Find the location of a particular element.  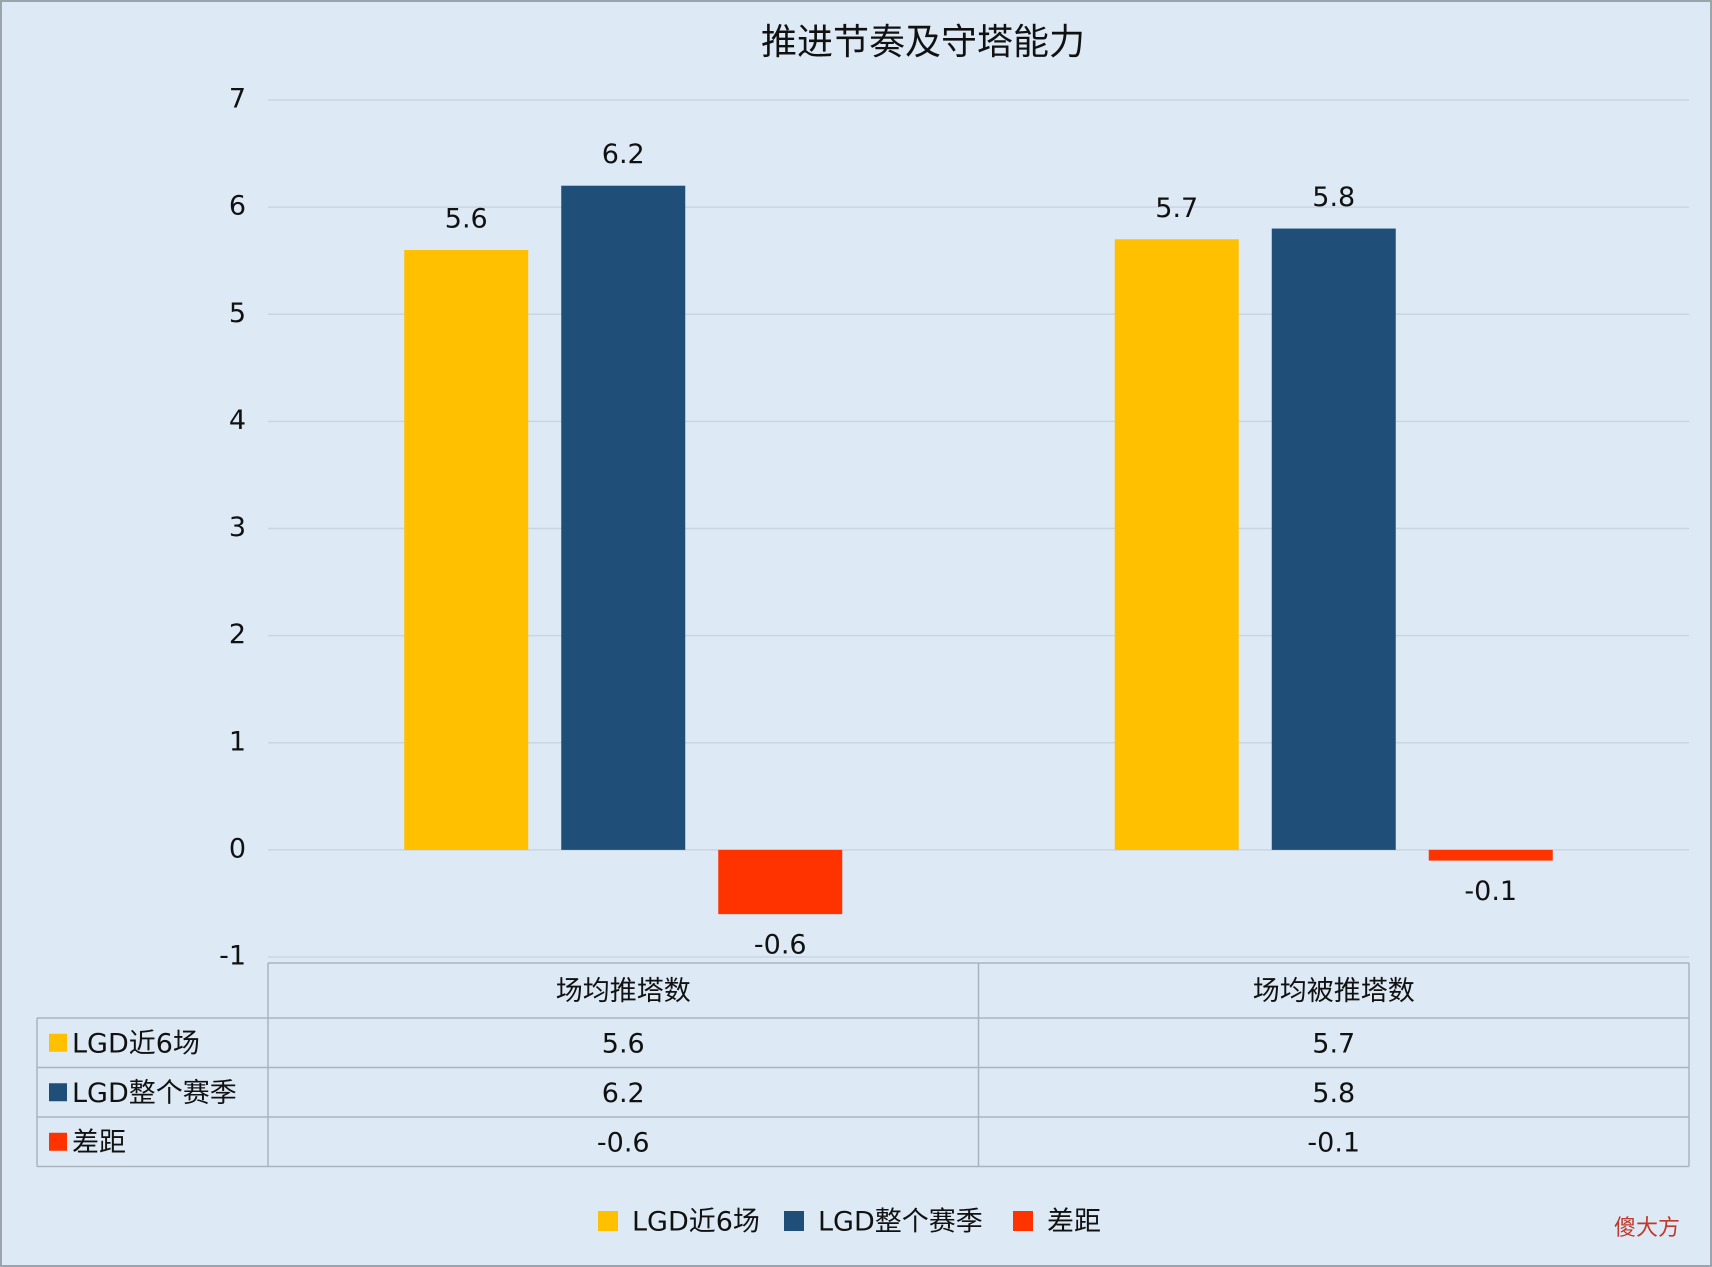

y-tick-label: 2 is located at coordinates (237, 634).